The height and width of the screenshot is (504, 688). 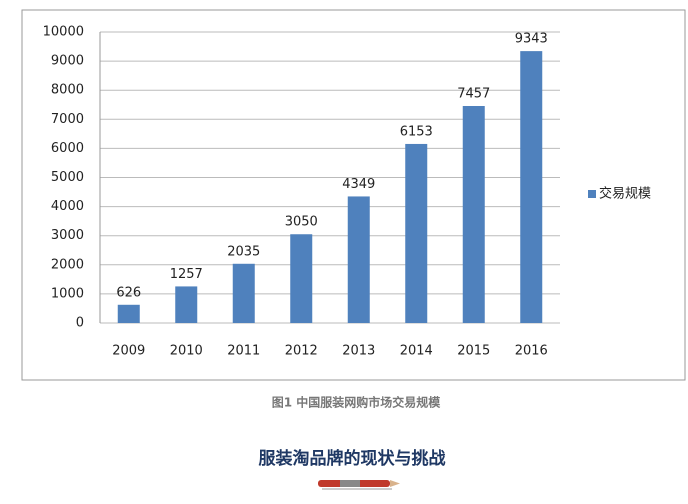 What do you see at coordinates (128, 292) in the screenshot?
I see `data-label: 626` at bounding box center [128, 292].